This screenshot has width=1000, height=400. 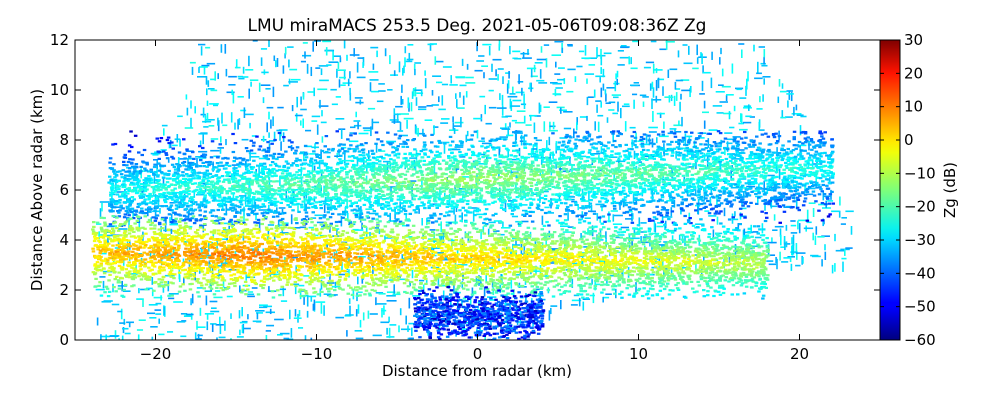 What do you see at coordinates (920, 240) in the screenshot?
I see `colorbar-tick-label: −30` at bounding box center [920, 240].